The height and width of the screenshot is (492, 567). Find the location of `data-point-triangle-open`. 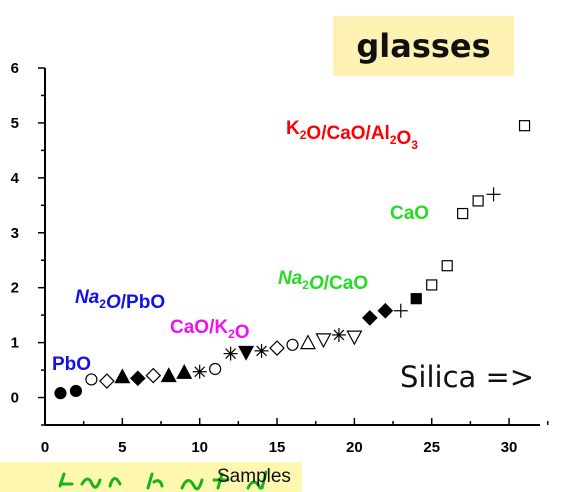

data-point-triangle-open is located at coordinates (307, 342).